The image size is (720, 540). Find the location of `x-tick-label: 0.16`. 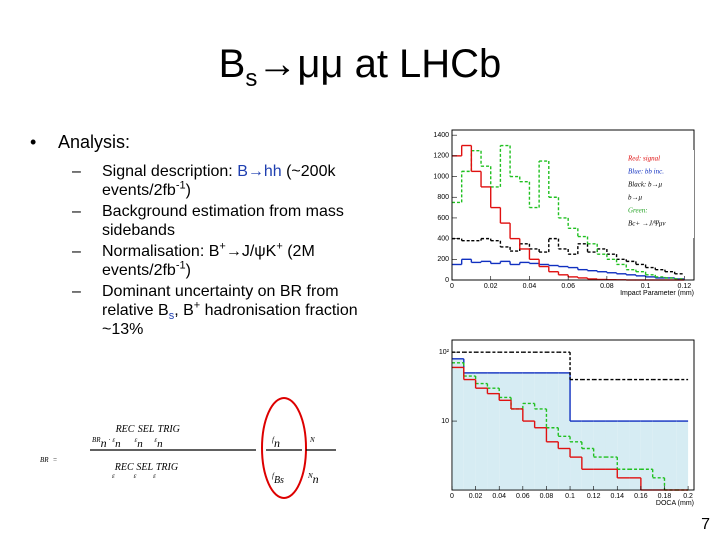

x-tick-label: 0.16 is located at coordinates (641, 496).